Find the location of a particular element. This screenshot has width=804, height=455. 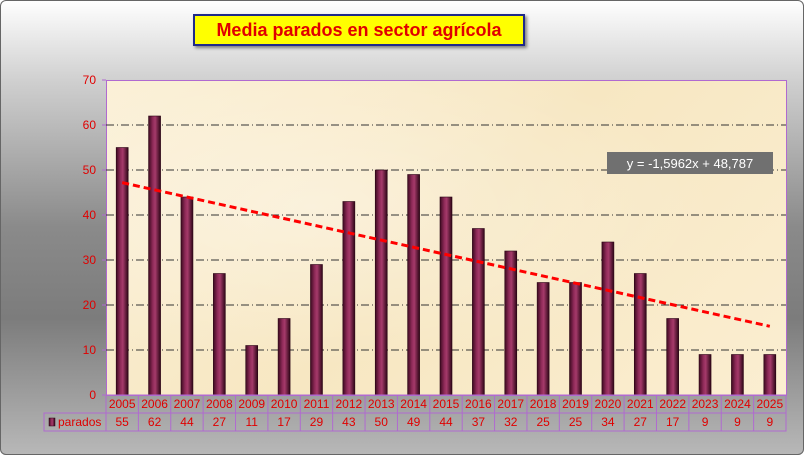

x-category-label: 2018 is located at coordinates (543, 404).